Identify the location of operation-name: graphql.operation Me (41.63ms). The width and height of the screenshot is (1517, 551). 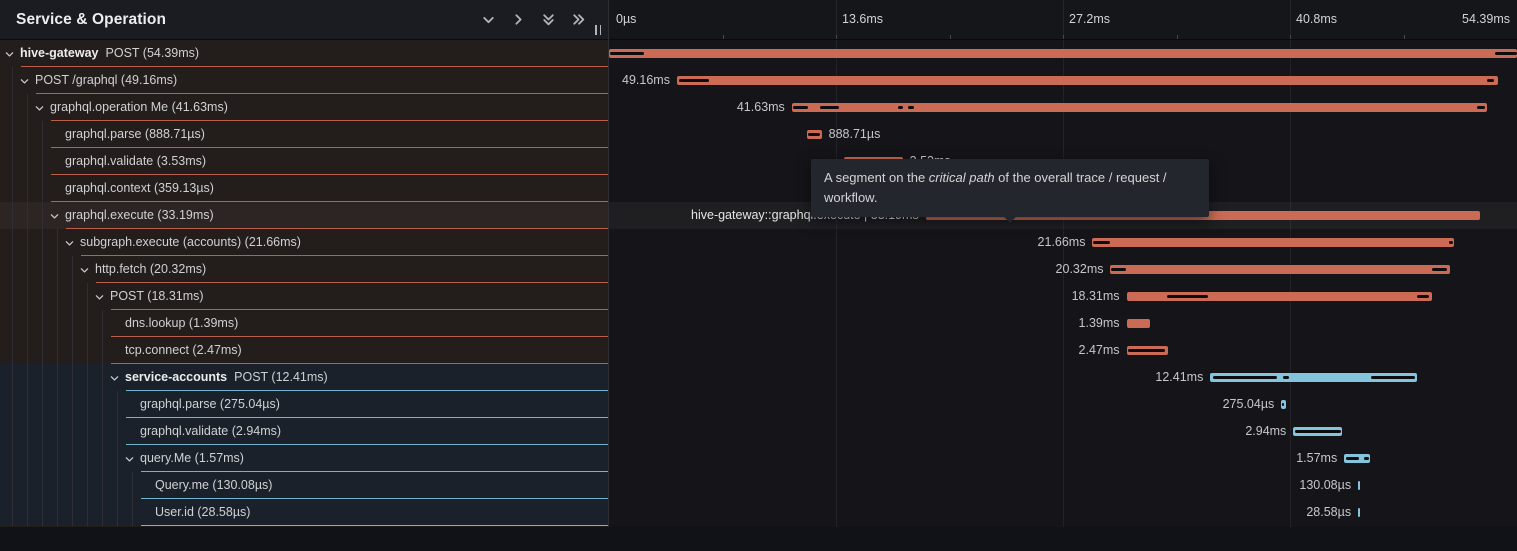
(139, 107).